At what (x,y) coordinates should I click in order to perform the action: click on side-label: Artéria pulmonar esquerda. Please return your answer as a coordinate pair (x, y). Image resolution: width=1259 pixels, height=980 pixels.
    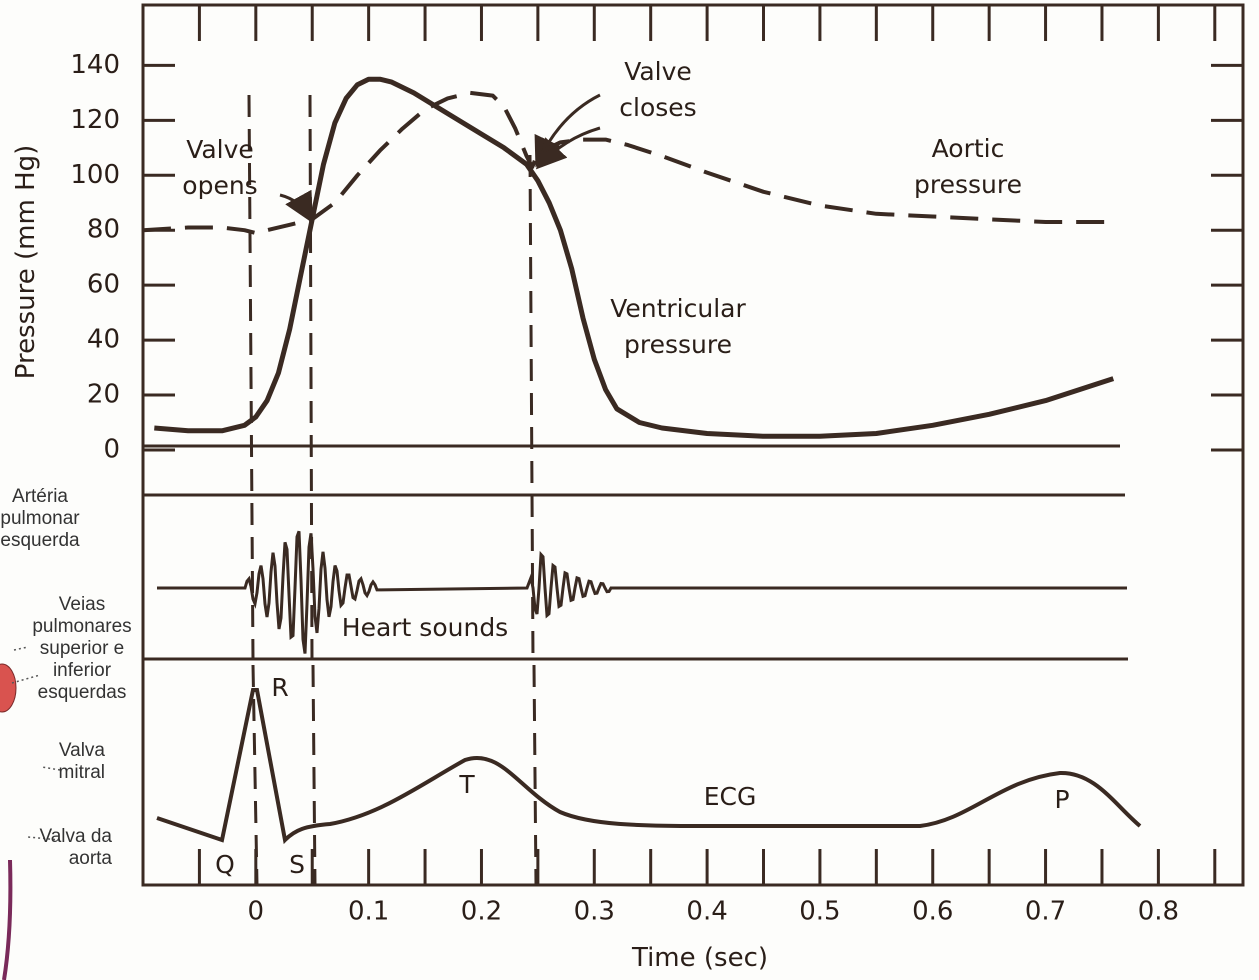
    Looking at the image, I should click on (40, 518).